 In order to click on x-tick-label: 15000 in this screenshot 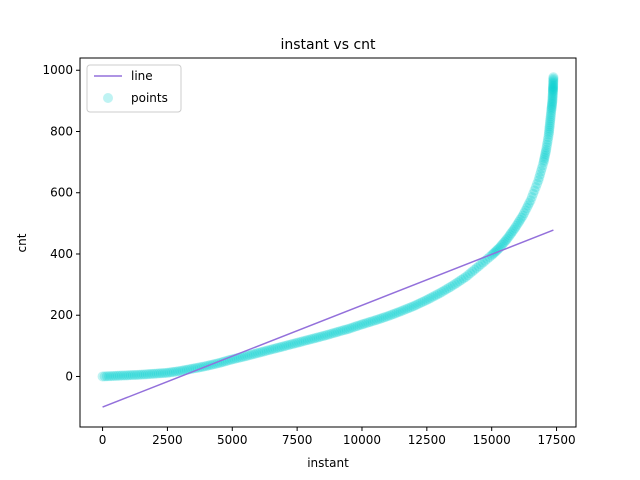, I will do `click(492, 440)`.